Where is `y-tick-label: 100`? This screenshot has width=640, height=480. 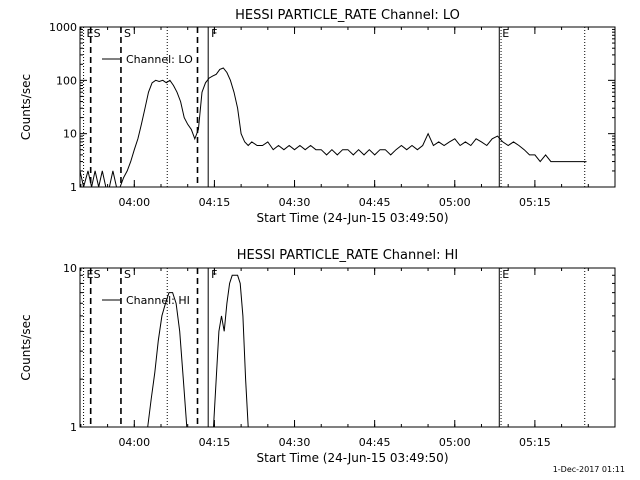
y-tick-label: 100 is located at coordinates (66, 80).